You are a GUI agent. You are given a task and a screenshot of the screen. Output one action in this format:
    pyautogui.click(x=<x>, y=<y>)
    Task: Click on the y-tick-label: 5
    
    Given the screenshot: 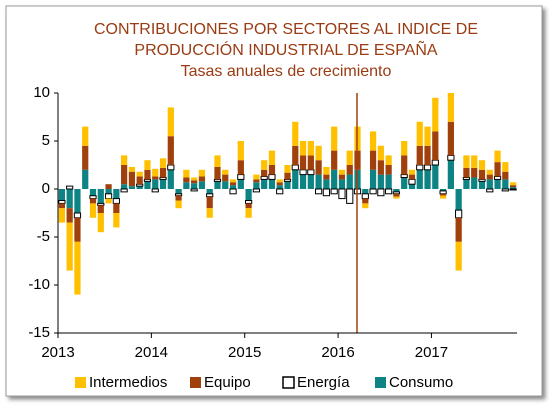 What is the action you would take?
    pyautogui.click(x=46, y=140)
    